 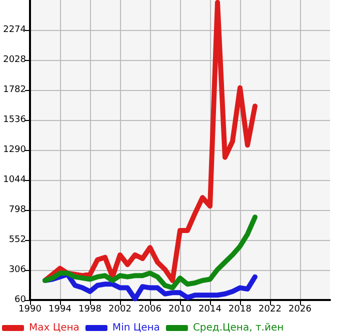 I want to click on y-tick-label: 552, so click(x=17, y=240).